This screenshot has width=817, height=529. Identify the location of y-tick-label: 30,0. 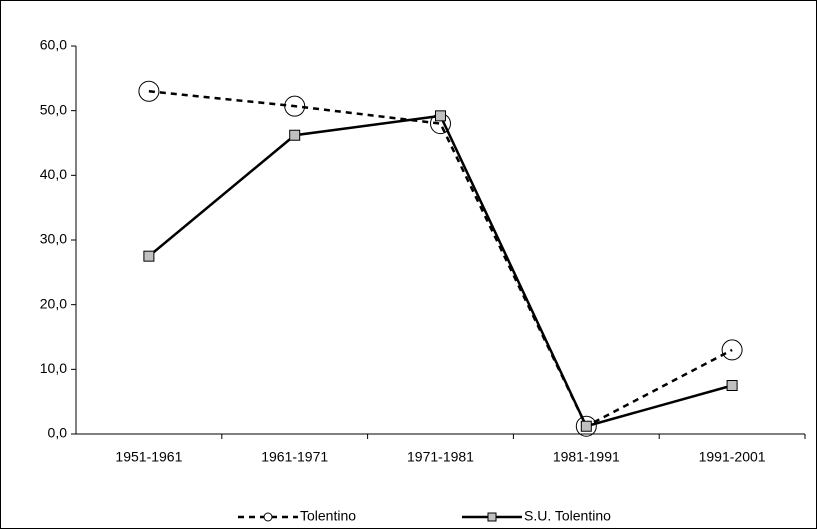
(53, 239).